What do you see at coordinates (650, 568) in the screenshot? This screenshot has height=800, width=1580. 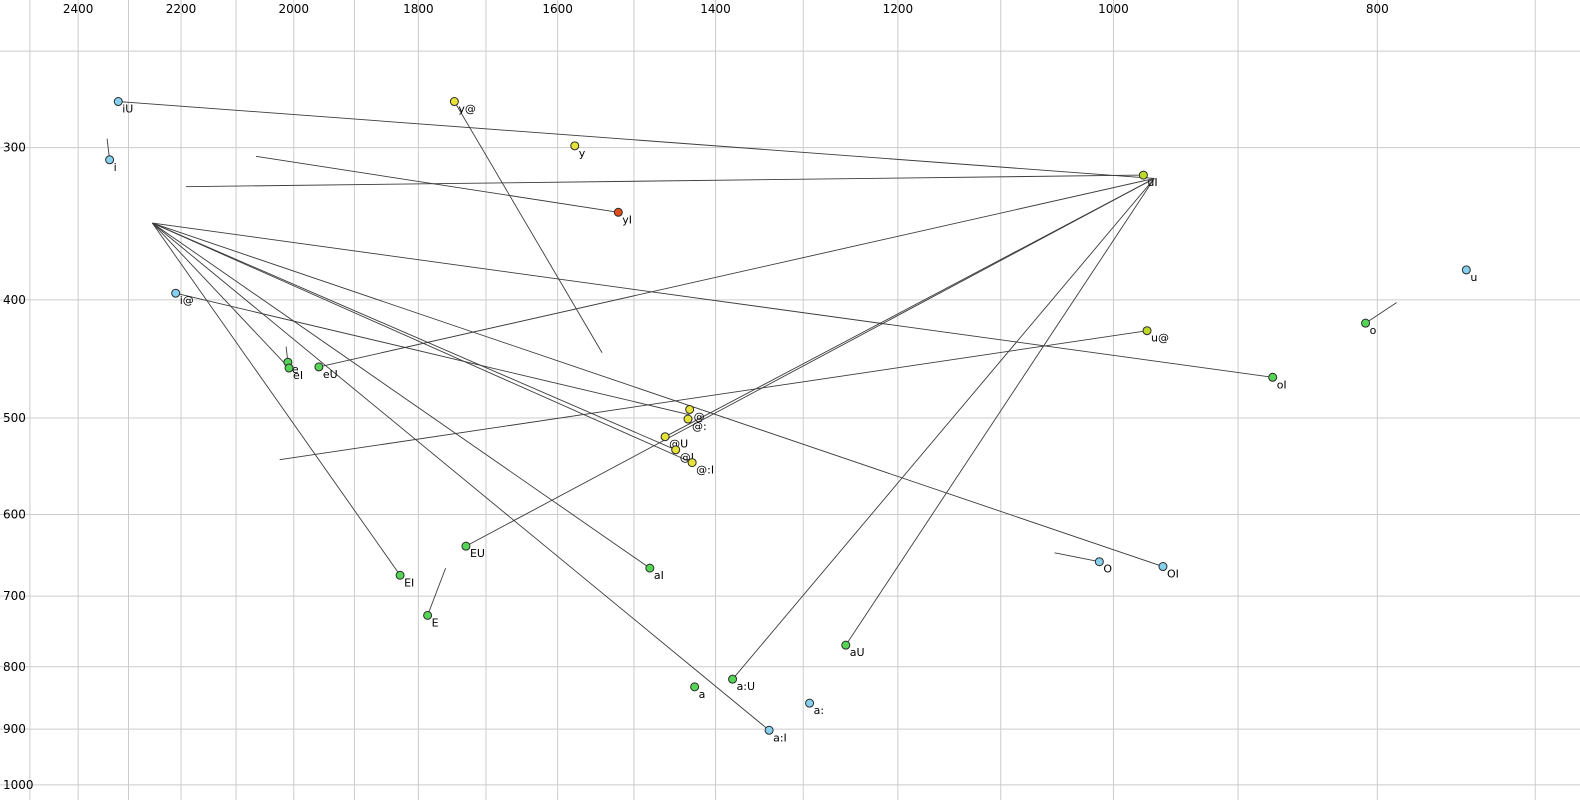 I see `vowel-point-aI` at bounding box center [650, 568].